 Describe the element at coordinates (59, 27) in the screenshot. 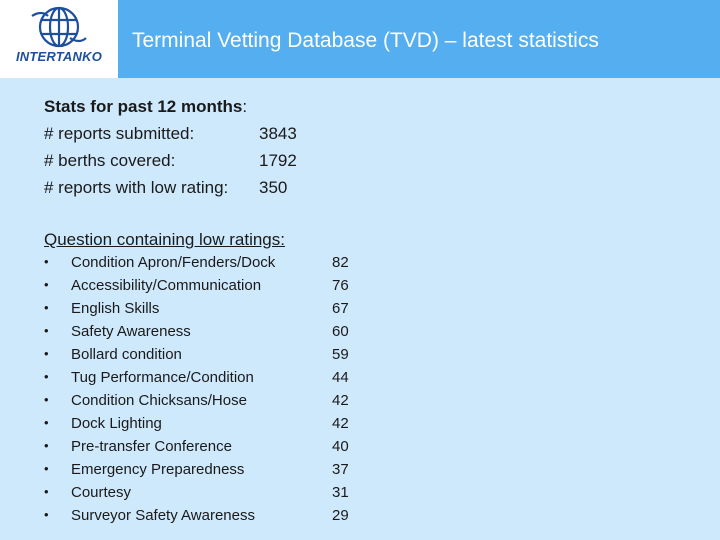

I see `intertanko-globe-icon` at that location.